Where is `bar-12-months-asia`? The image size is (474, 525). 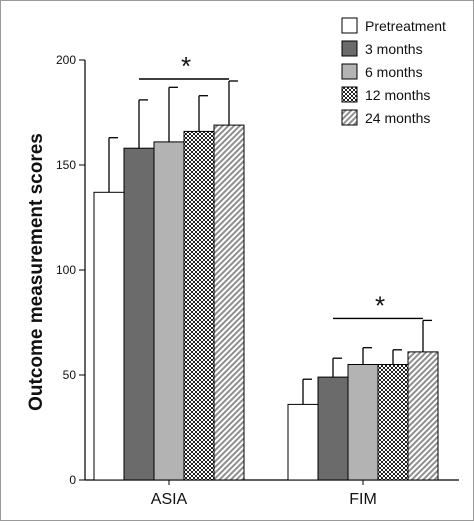 bar-12-months-asia is located at coordinates (199, 305).